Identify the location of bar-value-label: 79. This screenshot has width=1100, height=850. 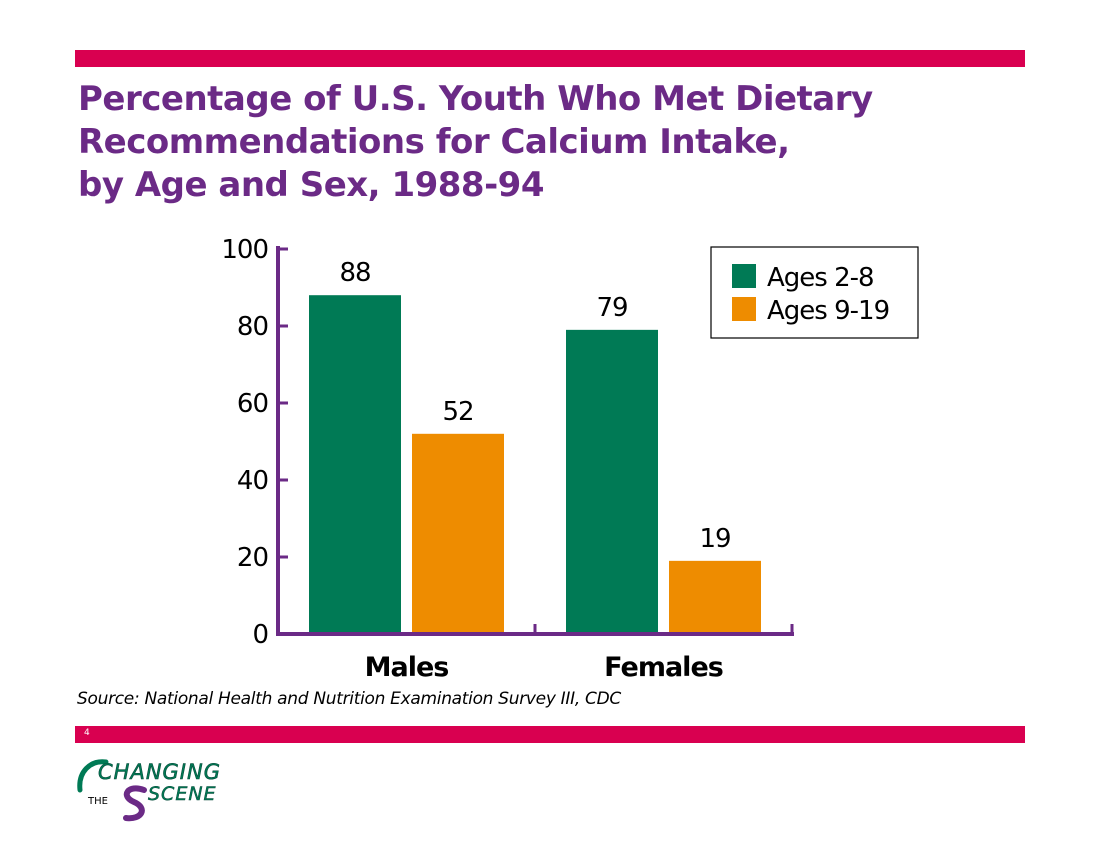
(611, 308).